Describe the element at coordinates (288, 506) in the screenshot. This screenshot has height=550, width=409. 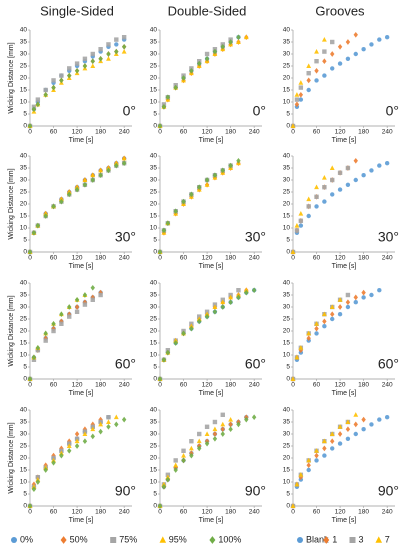
I see `y-tick-label: 0` at that location.